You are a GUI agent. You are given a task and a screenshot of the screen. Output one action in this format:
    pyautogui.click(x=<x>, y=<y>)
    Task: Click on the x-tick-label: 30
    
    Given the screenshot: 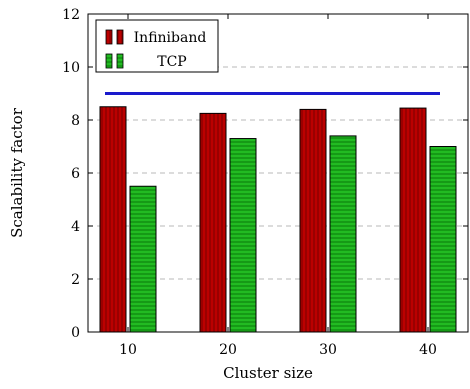 What is the action you would take?
    pyautogui.click(x=328, y=350)
    